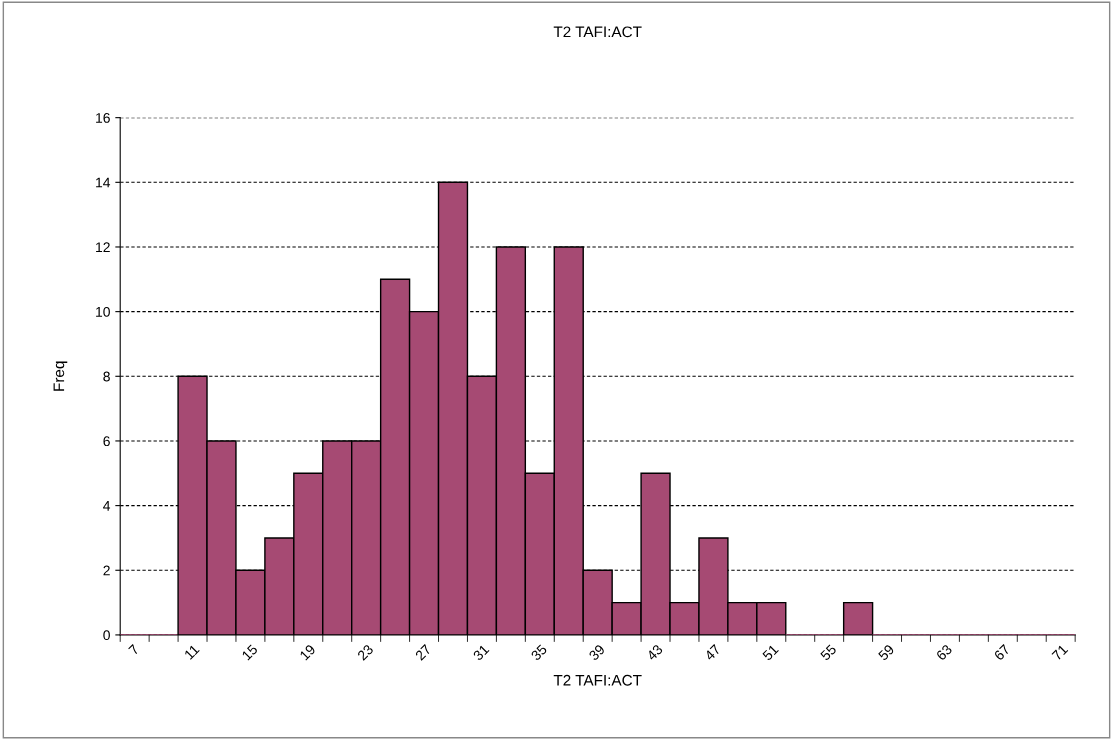 Image resolution: width=1113 pixels, height=740 pixels. I want to click on chart-title: T2 TAFI:ACT, so click(597, 32).